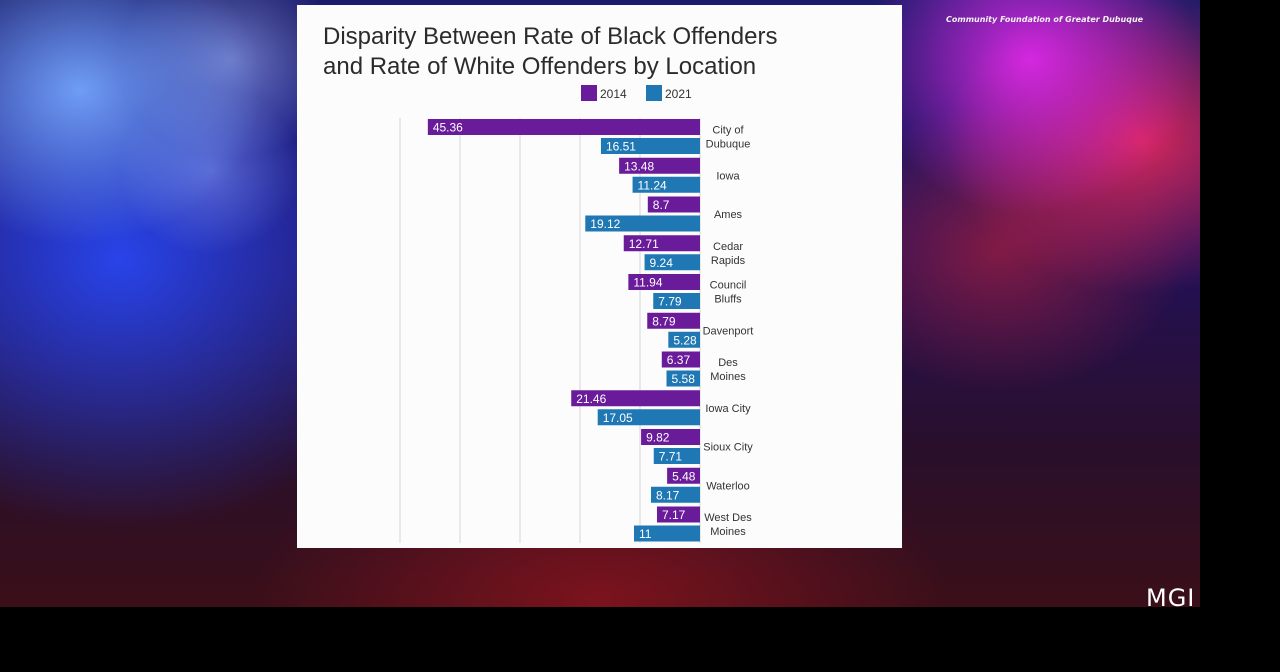 The image size is (1280, 672). What do you see at coordinates (1171, 595) in the screenshot?
I see `broadcaster-logo: MGI` at bounding box center [1171, 595].